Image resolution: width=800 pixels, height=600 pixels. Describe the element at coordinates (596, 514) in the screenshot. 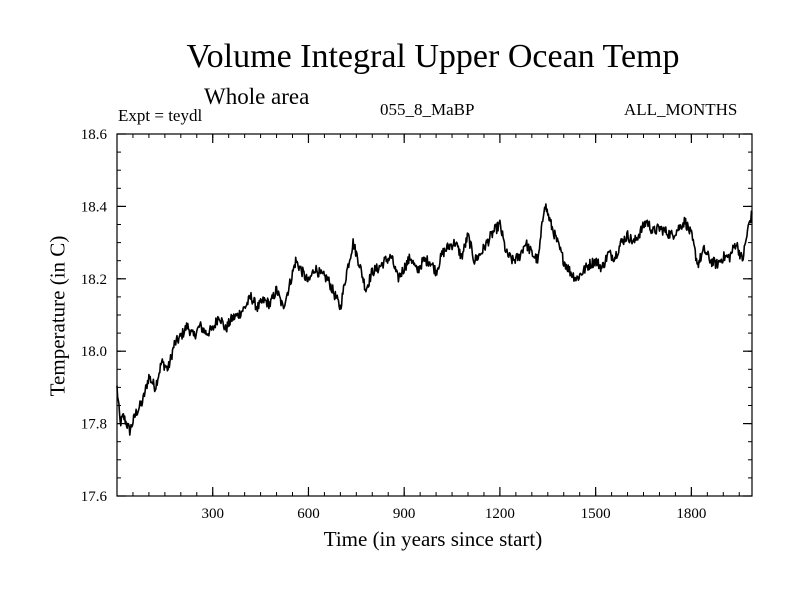

I see `x-tick-label: 1500` at that location.